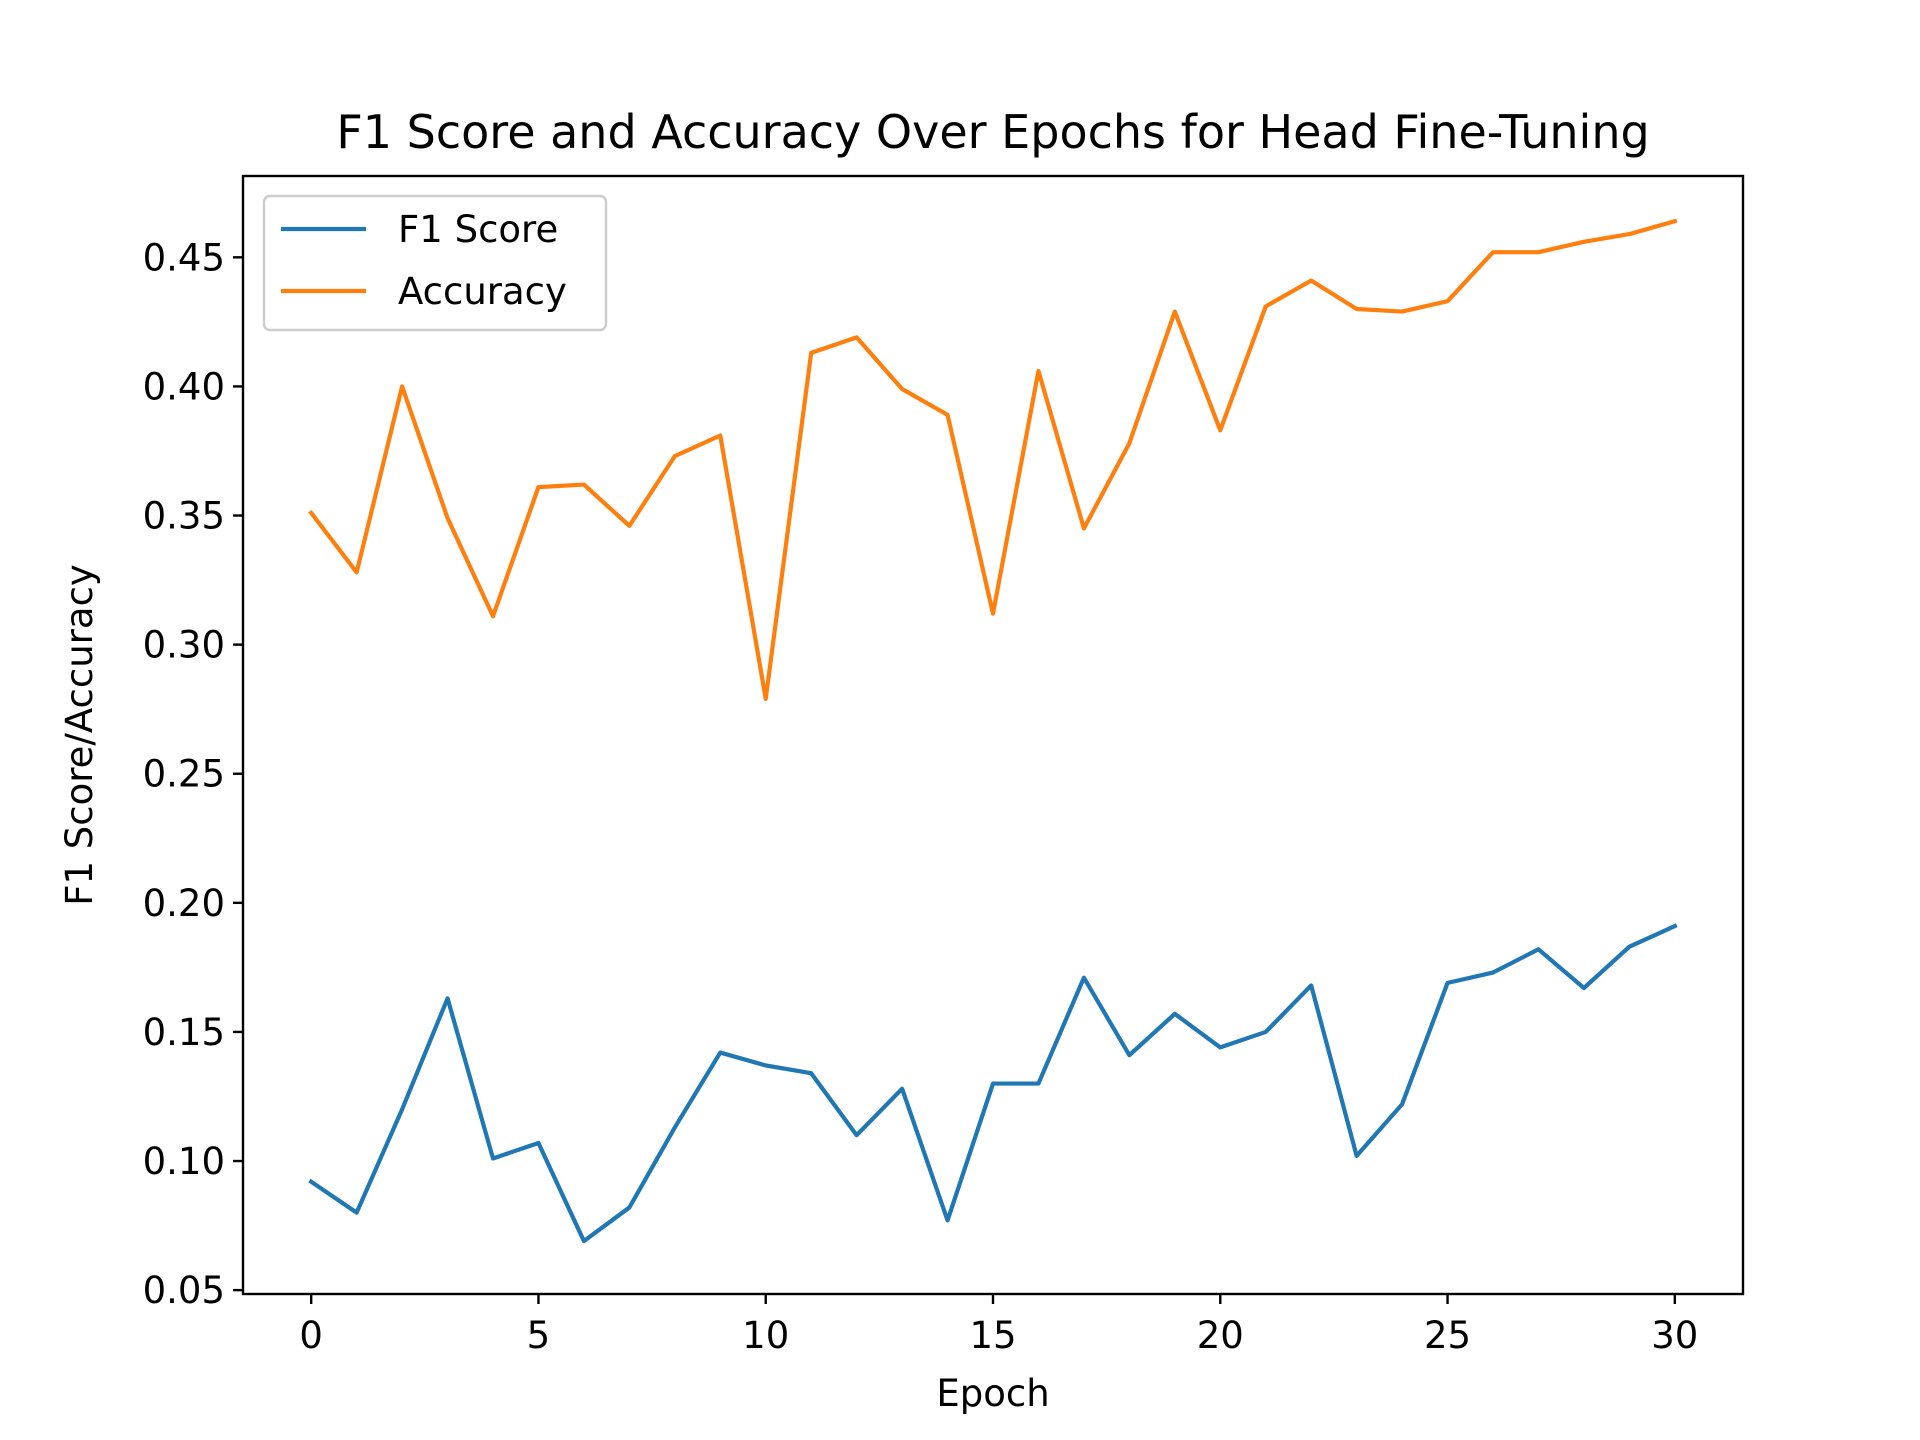 Image resolution: width=1920 pixels, height=1440 pixels. What do you see at coordinates (184, 1161) in the screenshot?
I see `y-tick-label: 0.10` at bounding box center [184, 1161].